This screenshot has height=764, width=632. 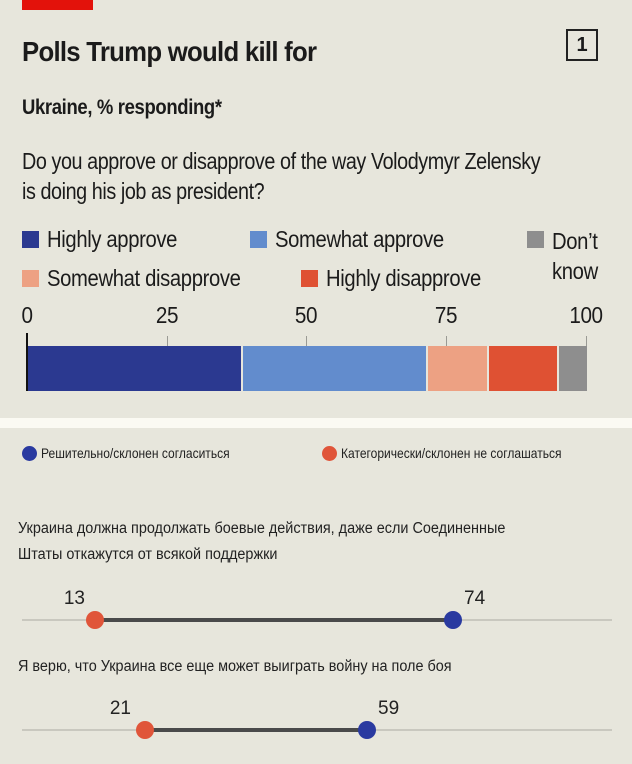 What do you see at coordinates (145, 730) in the screenshot?
I see `row-2-disagree-dot` at bounding box center [145, 730].